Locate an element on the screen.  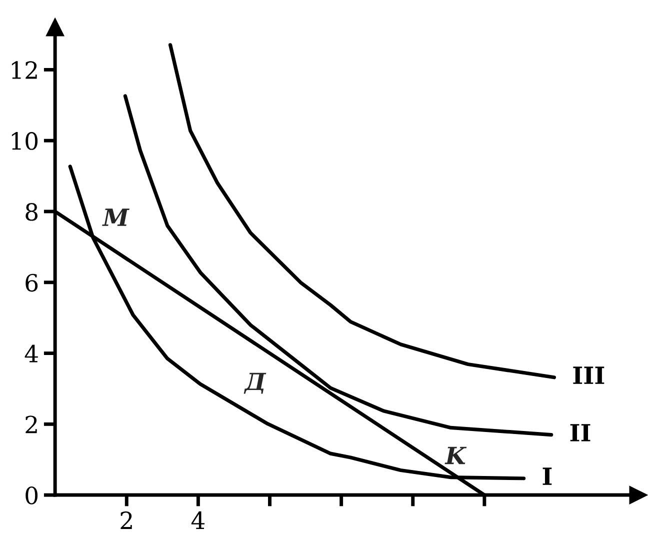
y-tick-label: 10 is located at coordinates (25, 141).